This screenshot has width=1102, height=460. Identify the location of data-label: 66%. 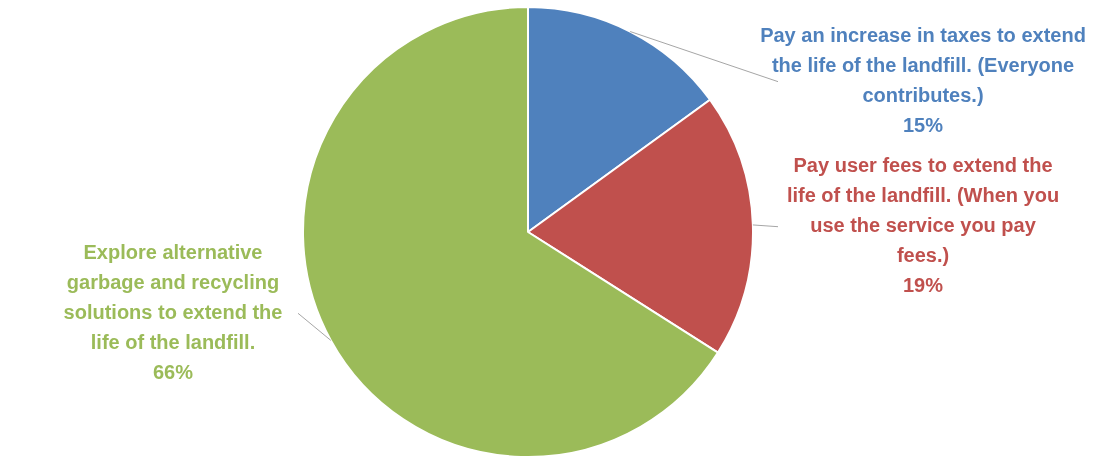
(173, 371).